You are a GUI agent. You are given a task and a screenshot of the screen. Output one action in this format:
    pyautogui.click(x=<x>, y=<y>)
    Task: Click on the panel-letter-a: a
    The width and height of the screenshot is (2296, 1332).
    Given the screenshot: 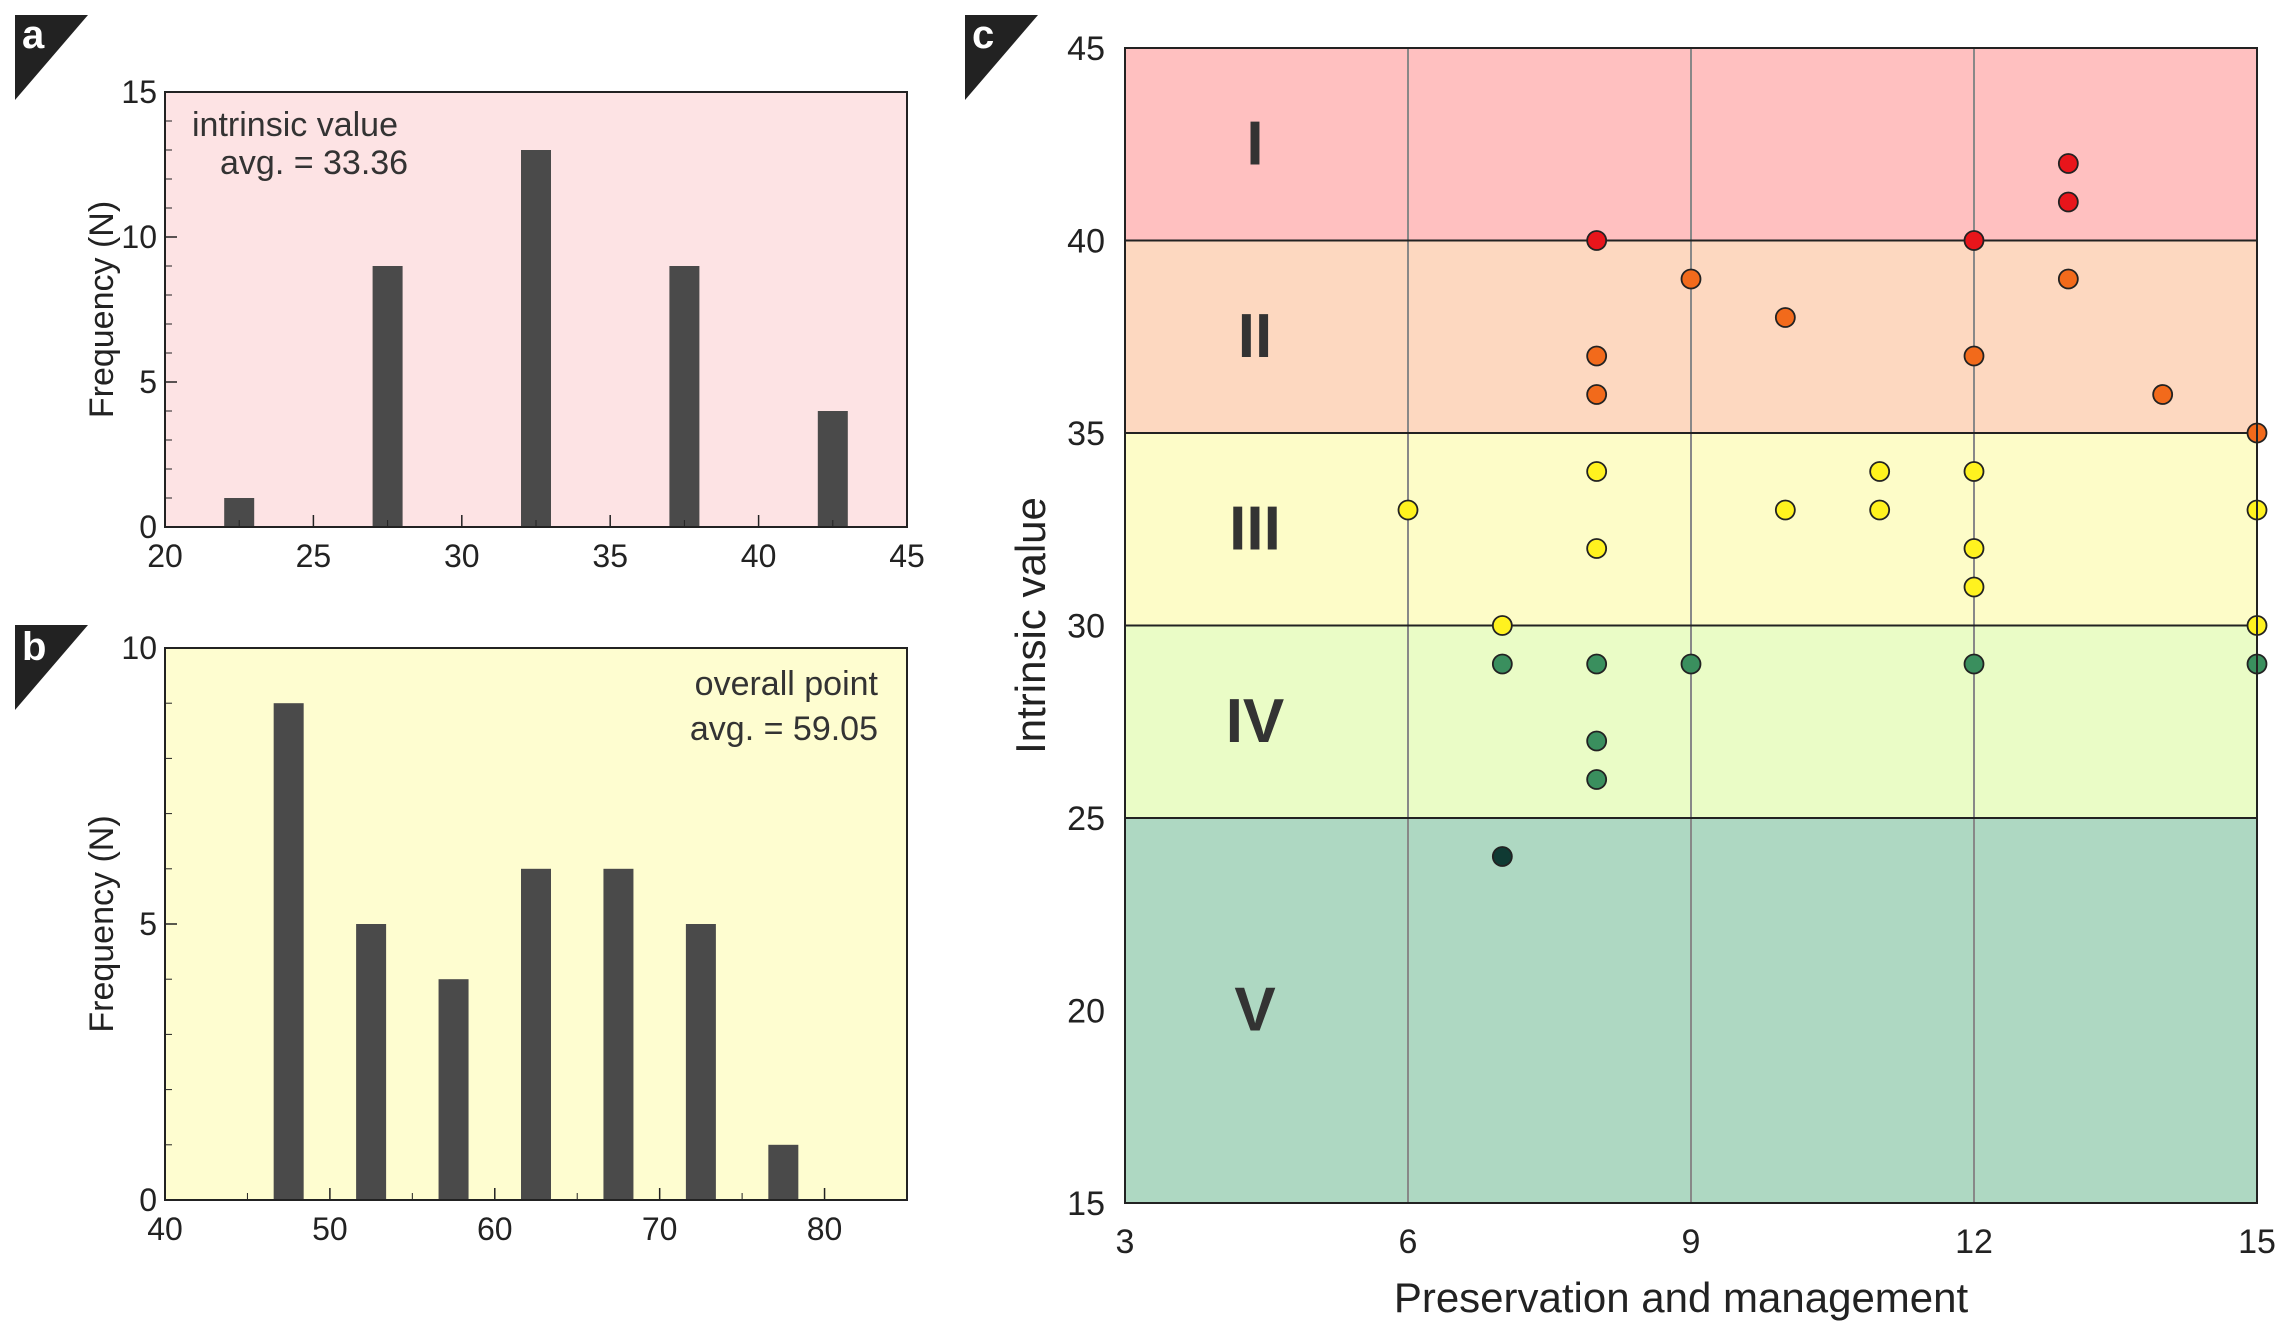 What is the action you would take?
    pyautogui.click(x=33, y=35)
    